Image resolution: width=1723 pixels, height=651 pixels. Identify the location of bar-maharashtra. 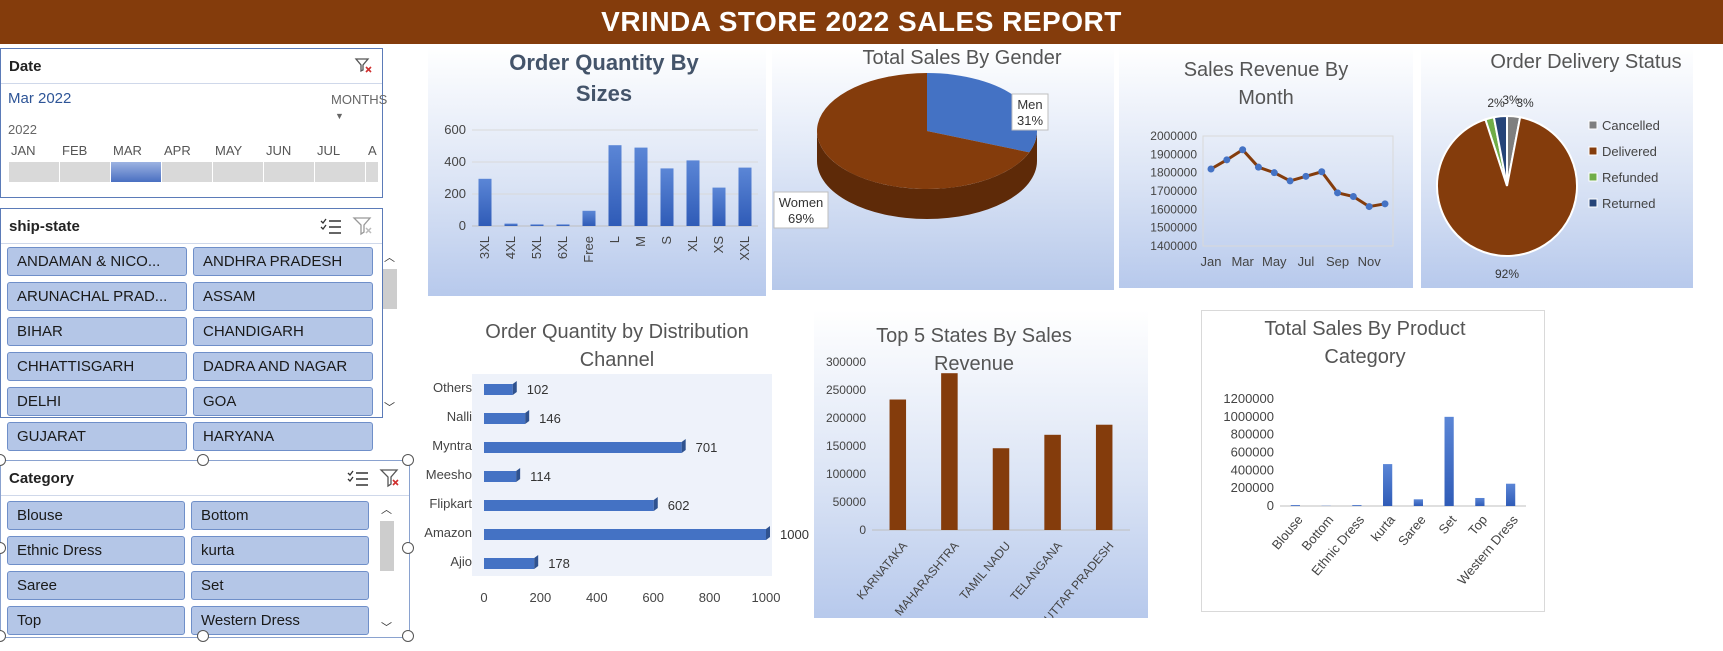
(949, 451).